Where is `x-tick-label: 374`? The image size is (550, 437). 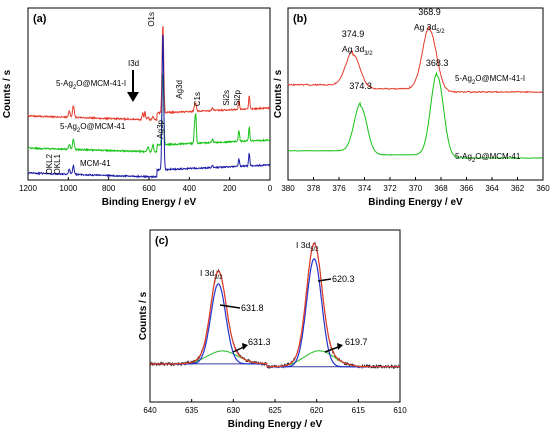 x-tick-label: 374 is located at coordinates (365, 188).